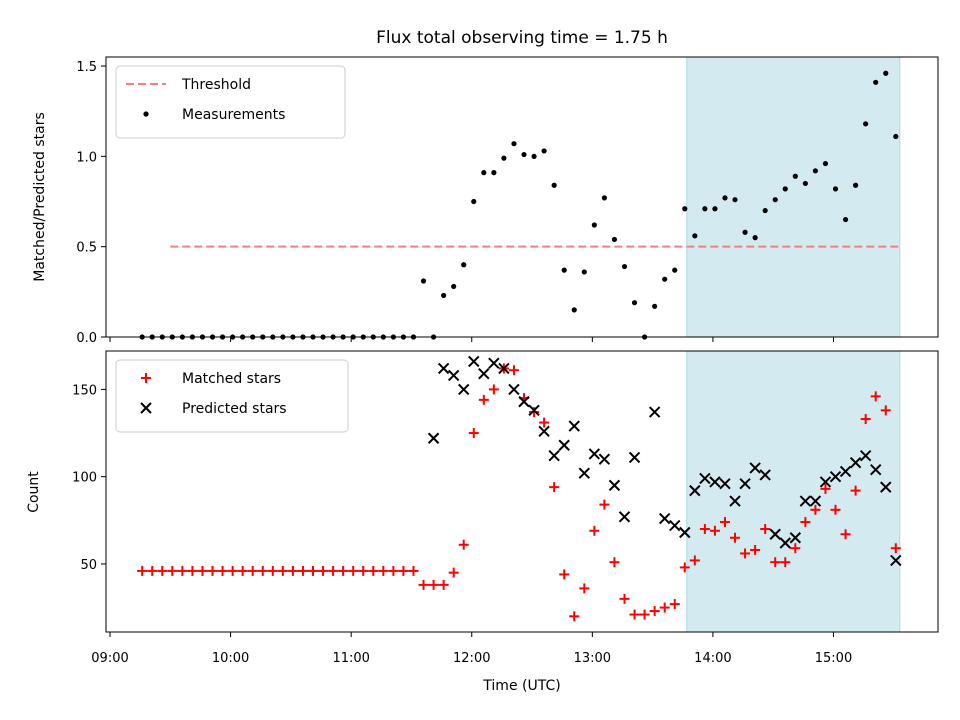 The height and width of the screenshot is (720, 960). Describe the element at coordinates (86, 67) in the screenshot. I see `top-y-tick-label: 1.5` at that location.